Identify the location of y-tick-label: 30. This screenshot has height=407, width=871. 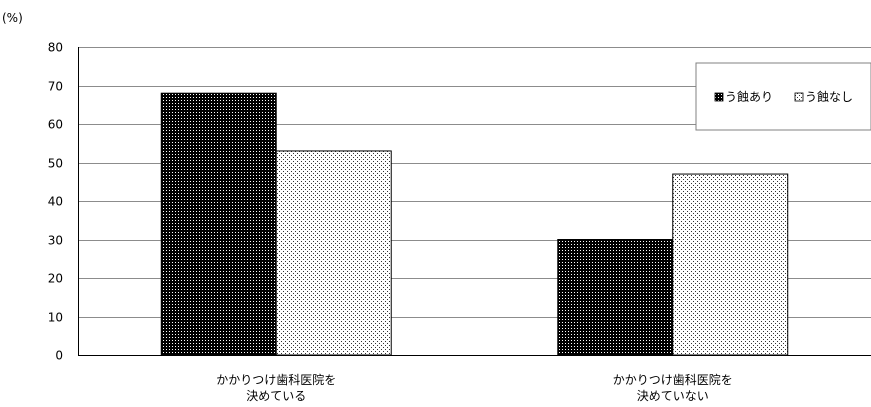
(55, 241).